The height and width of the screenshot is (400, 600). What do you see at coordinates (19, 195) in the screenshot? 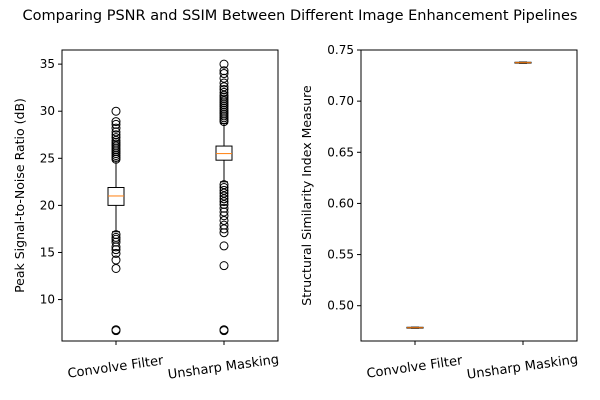
I see `y-axis-label: Peak Signal-to-Noise Ratio (dB)` at bounding box center [19, 195].